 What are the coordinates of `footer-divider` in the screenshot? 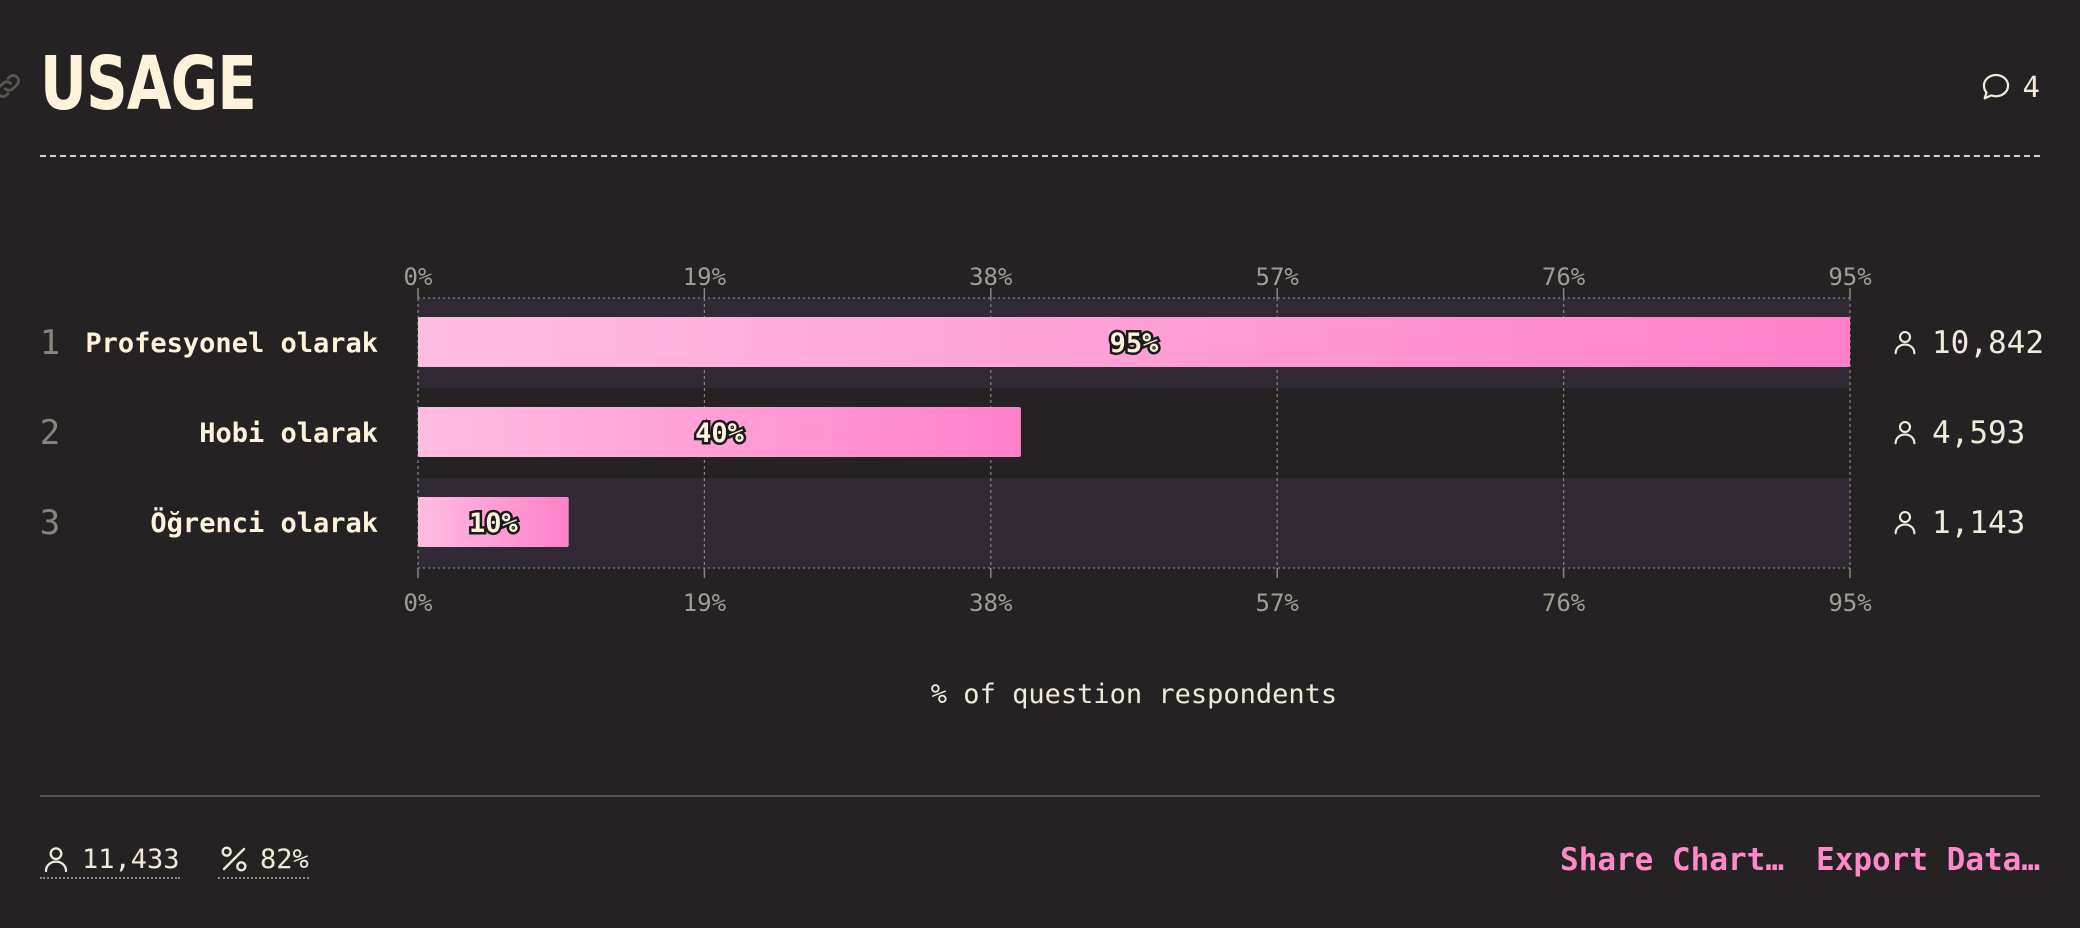 It's located at (1040, 796).